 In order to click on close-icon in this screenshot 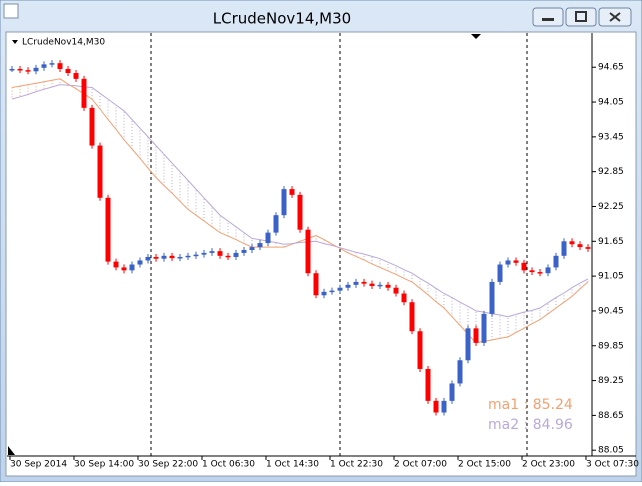, I will do `click(615, 17)`.